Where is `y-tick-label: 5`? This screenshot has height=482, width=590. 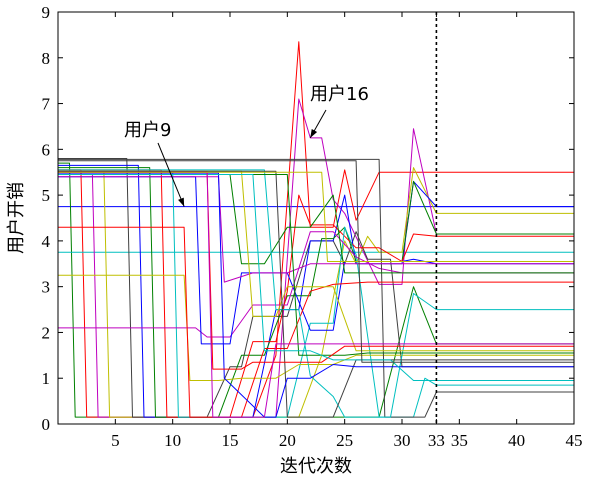
y-tick-label: 5 is located at coordinates (46, 195).